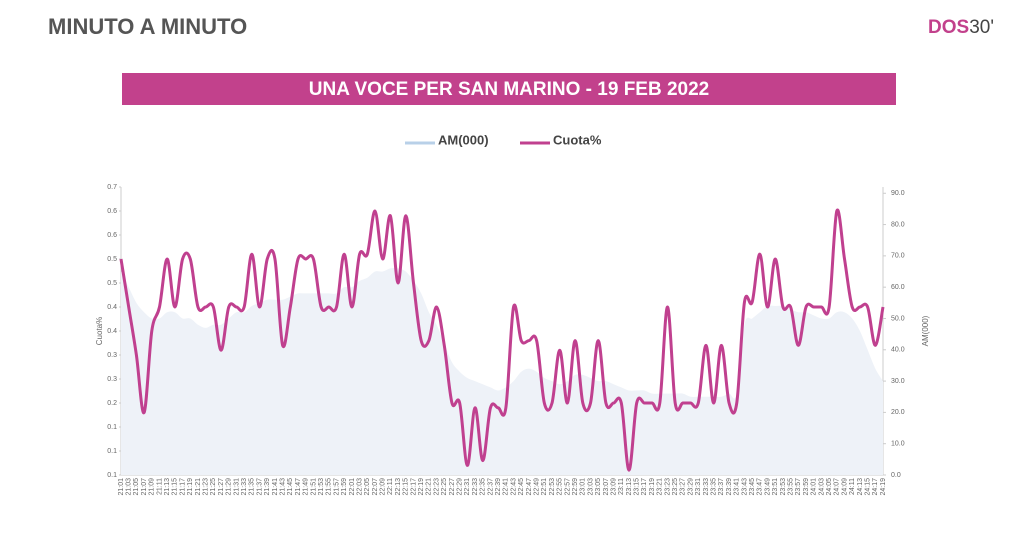  Describe the element at coordinates (198, 487) in the screenshot. I see `x-tick-label: 21:21` at that location.